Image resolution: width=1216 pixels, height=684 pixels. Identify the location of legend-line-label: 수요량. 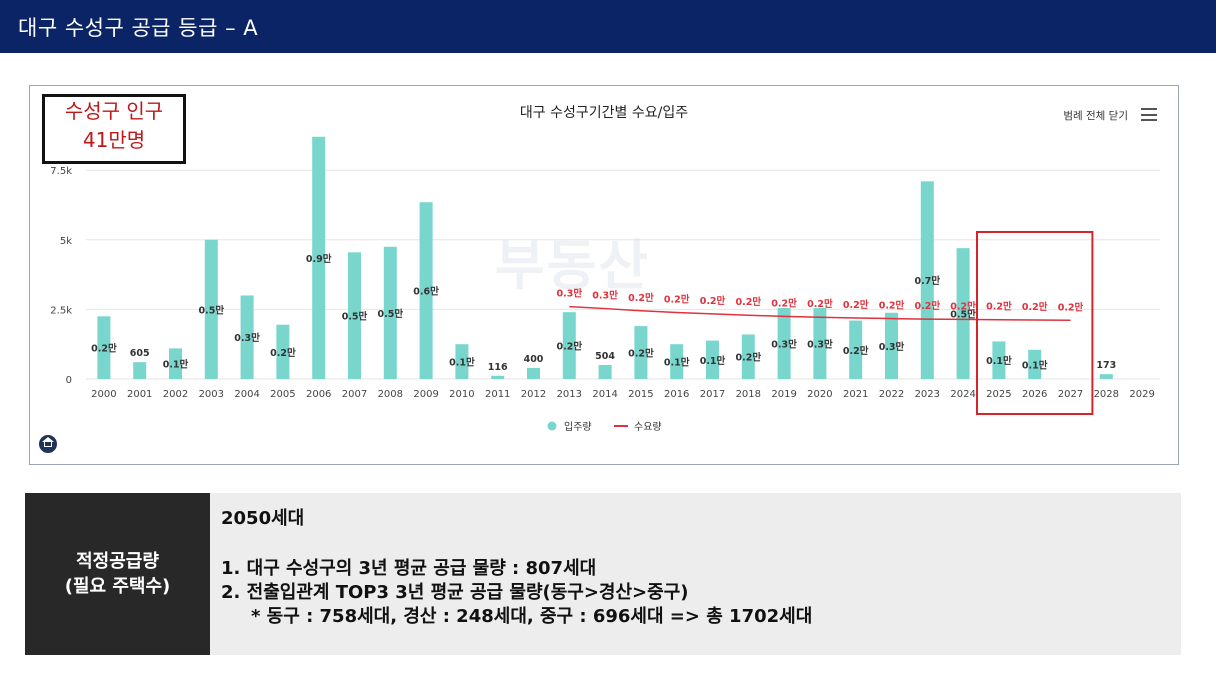
(648, 427).